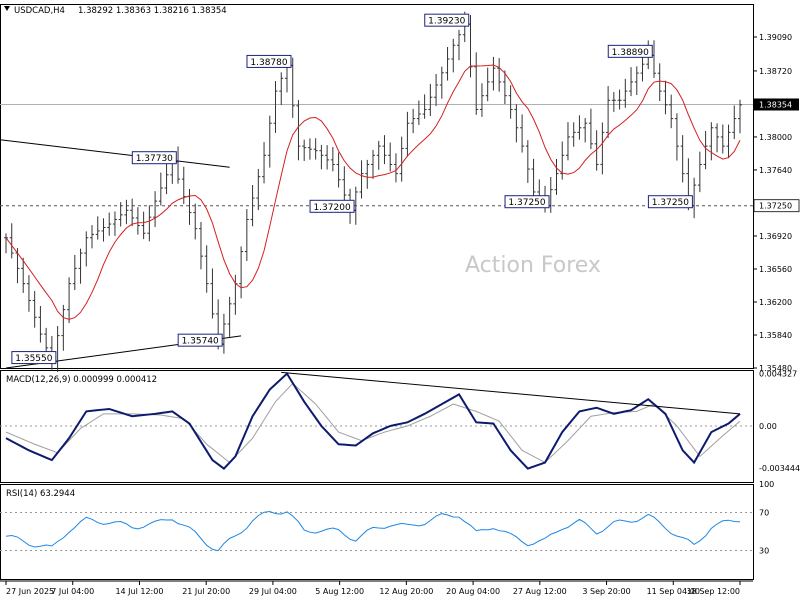 The height and width of the screenshot is (600, 800). Describe the element at coordinates (40, 494) in the screenshot. I see `rsi-title: RSI(14) 63.2944` at that location.